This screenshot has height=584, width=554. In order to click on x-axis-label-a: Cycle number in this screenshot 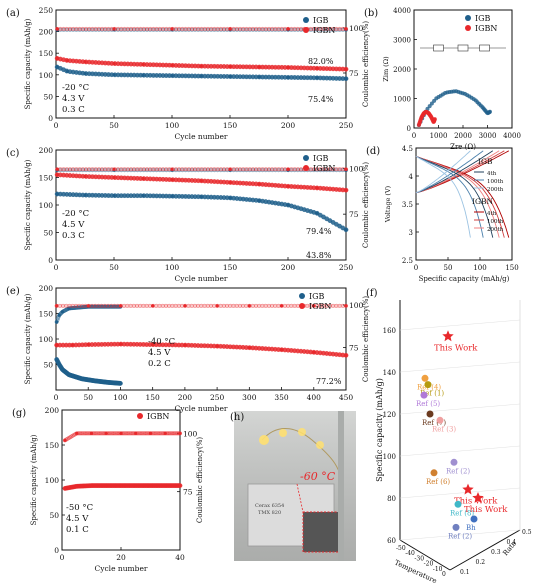, I will do `click(201, 136)`.